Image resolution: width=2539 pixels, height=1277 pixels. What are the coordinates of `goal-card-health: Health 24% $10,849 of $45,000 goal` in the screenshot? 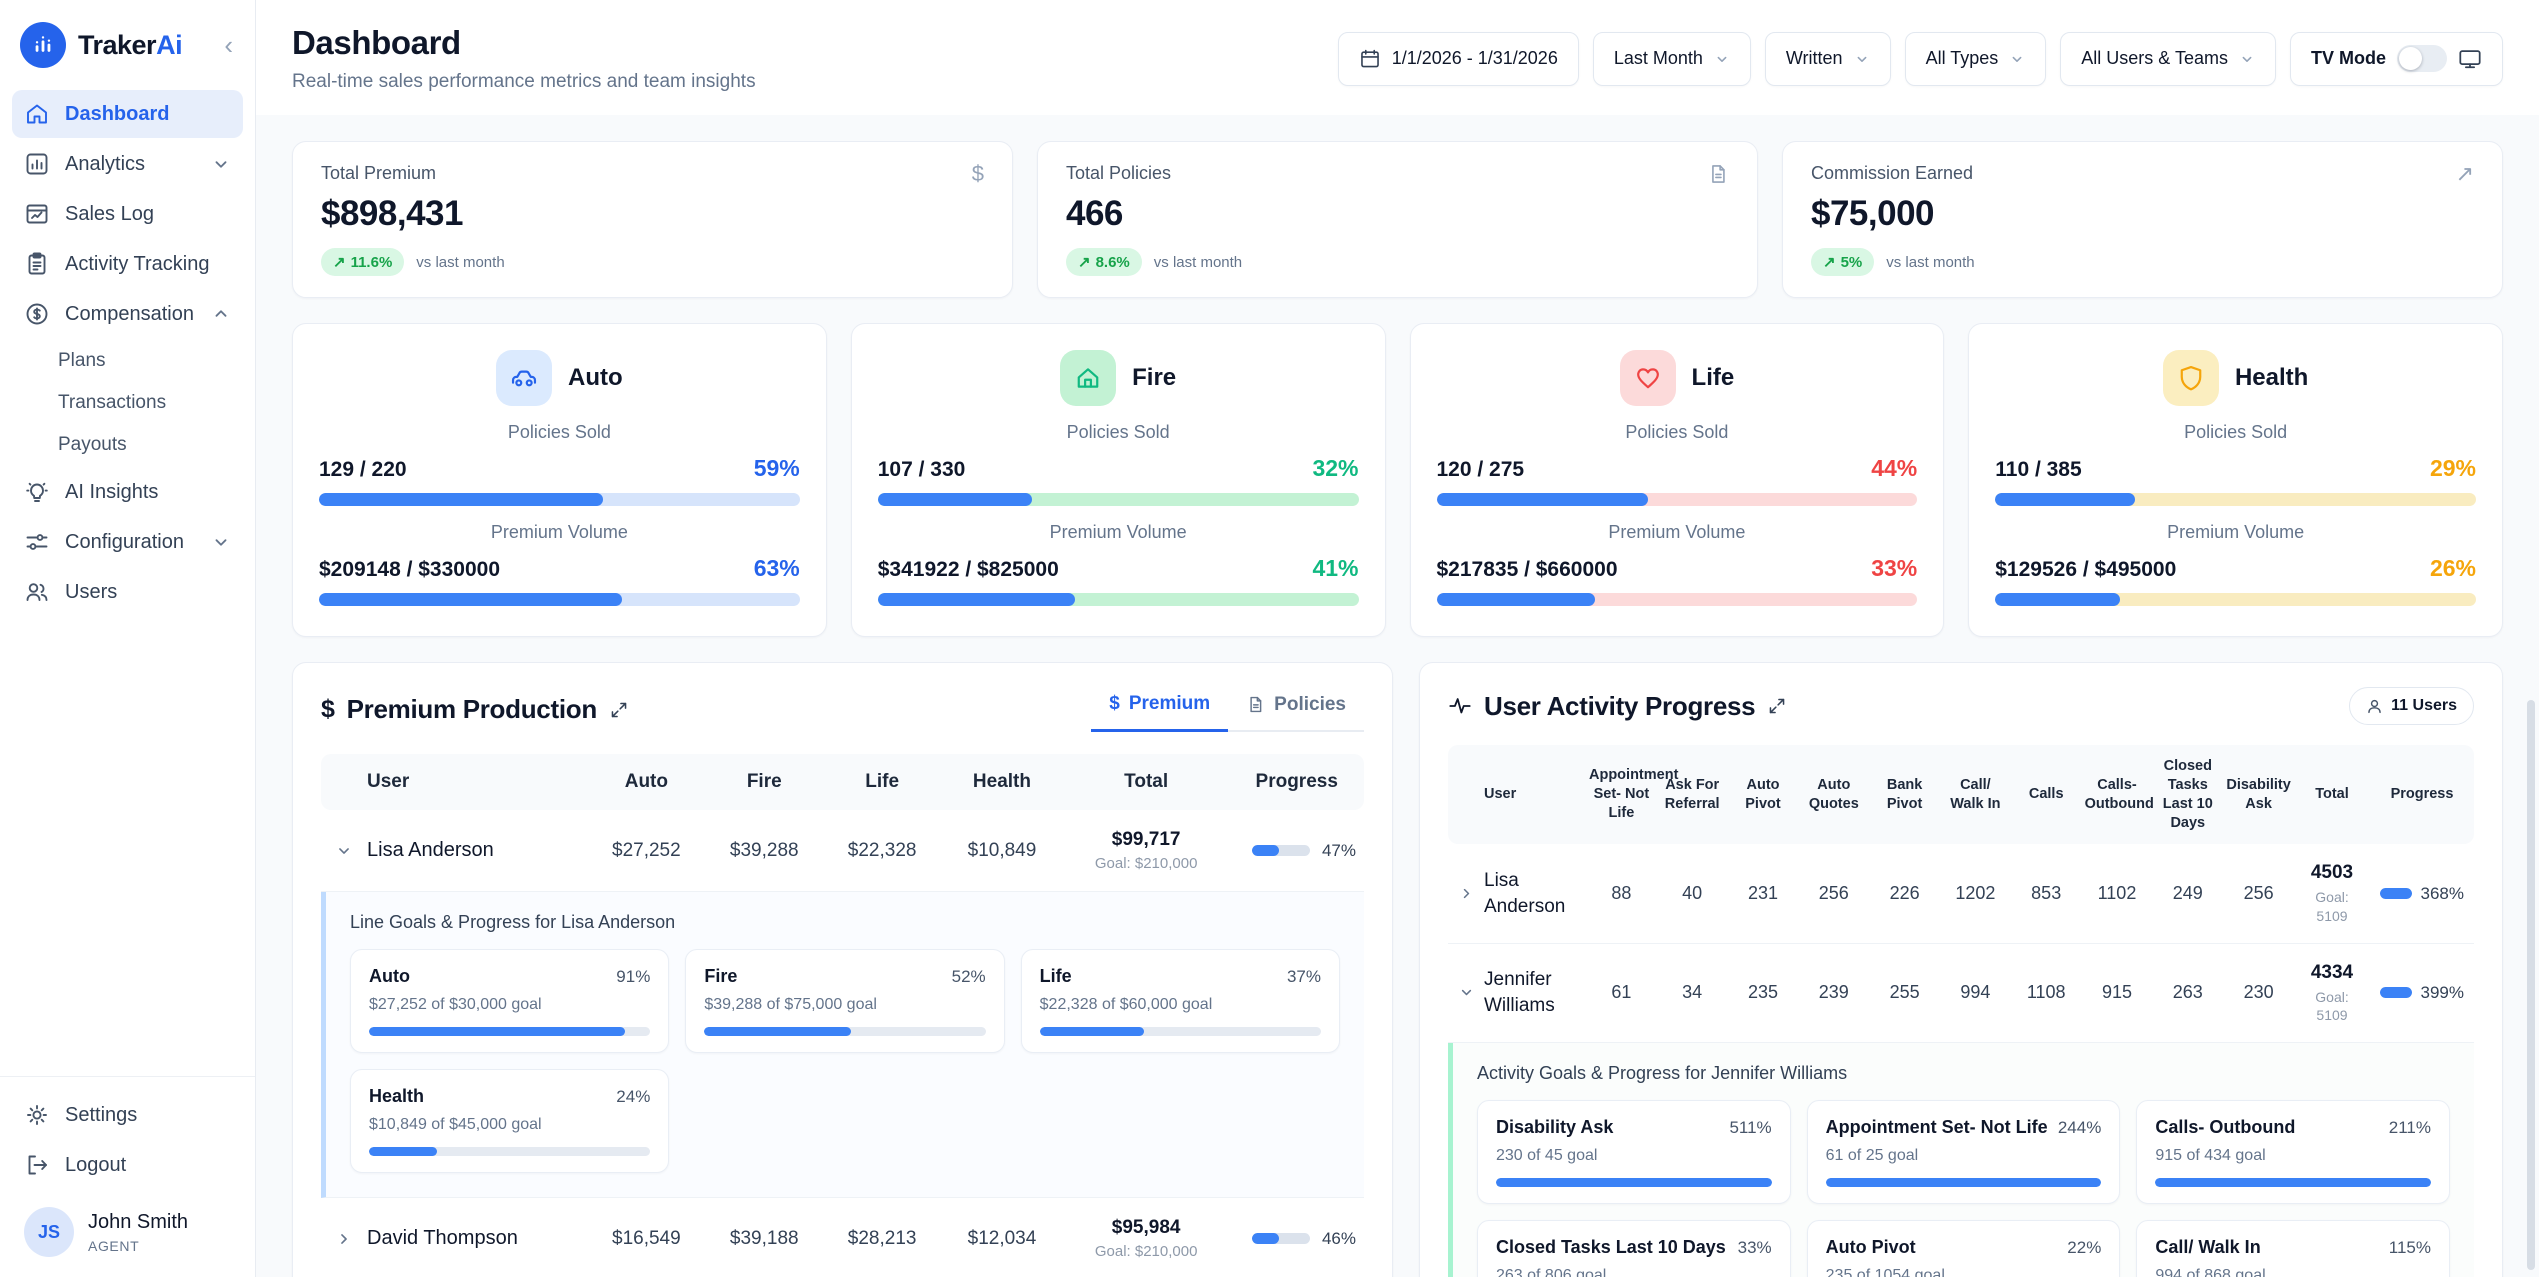 It's located at (510, 1121).